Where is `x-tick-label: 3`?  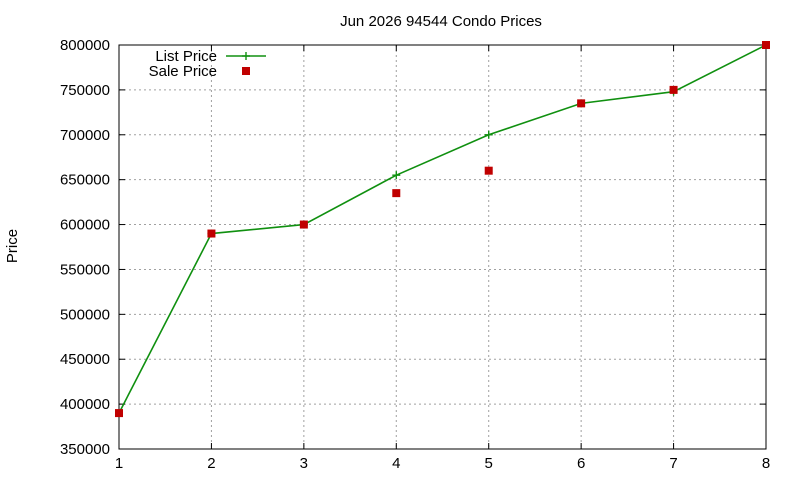 x-tick-label: 3 is located at coordinates (304, 463).